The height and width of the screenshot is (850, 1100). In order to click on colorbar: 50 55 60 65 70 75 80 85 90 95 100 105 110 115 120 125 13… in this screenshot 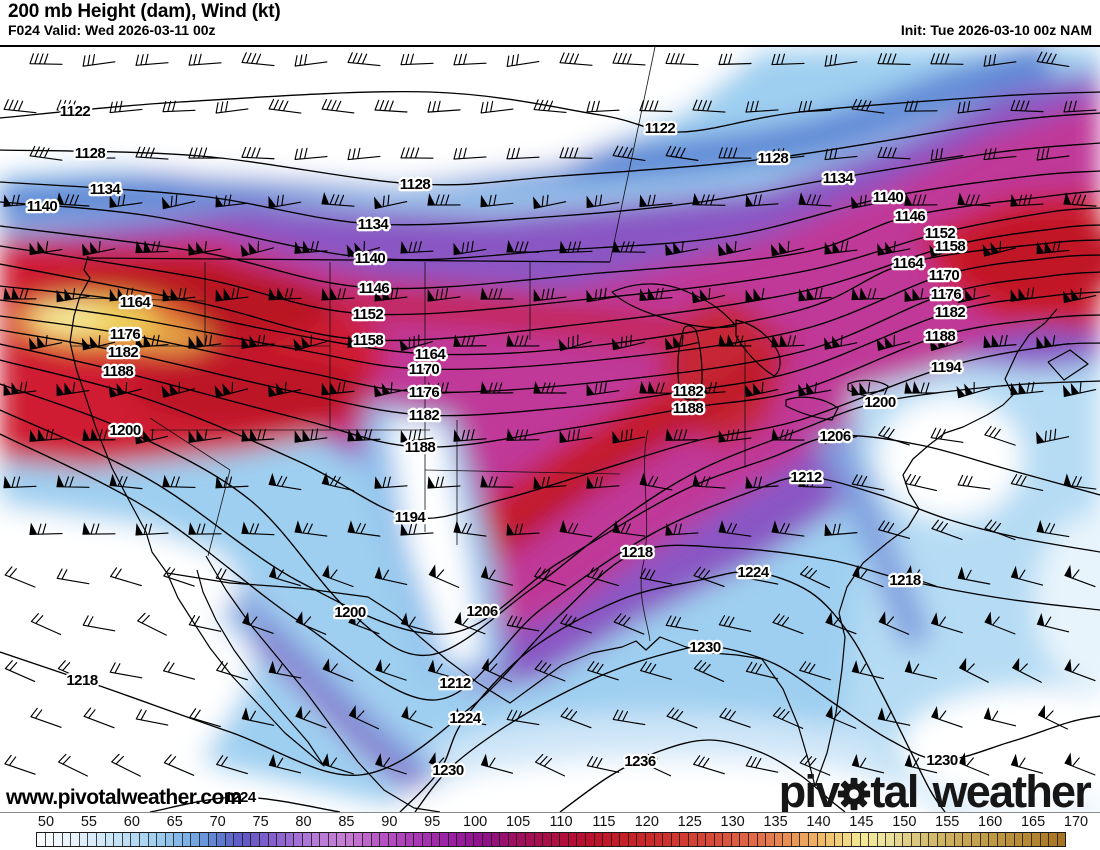, I will do `click(550, 831)`.